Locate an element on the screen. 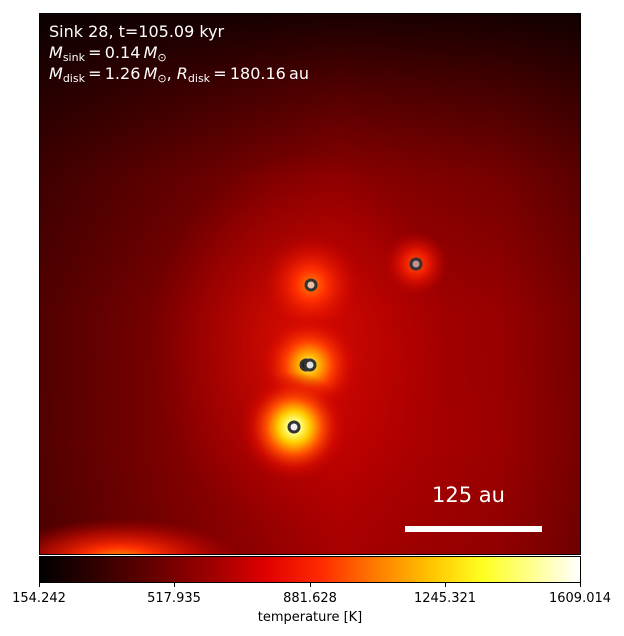 This screenshot has height=636, width=624. colorbar-tick-label: 1245.321 is located at coordinates (445, 598).